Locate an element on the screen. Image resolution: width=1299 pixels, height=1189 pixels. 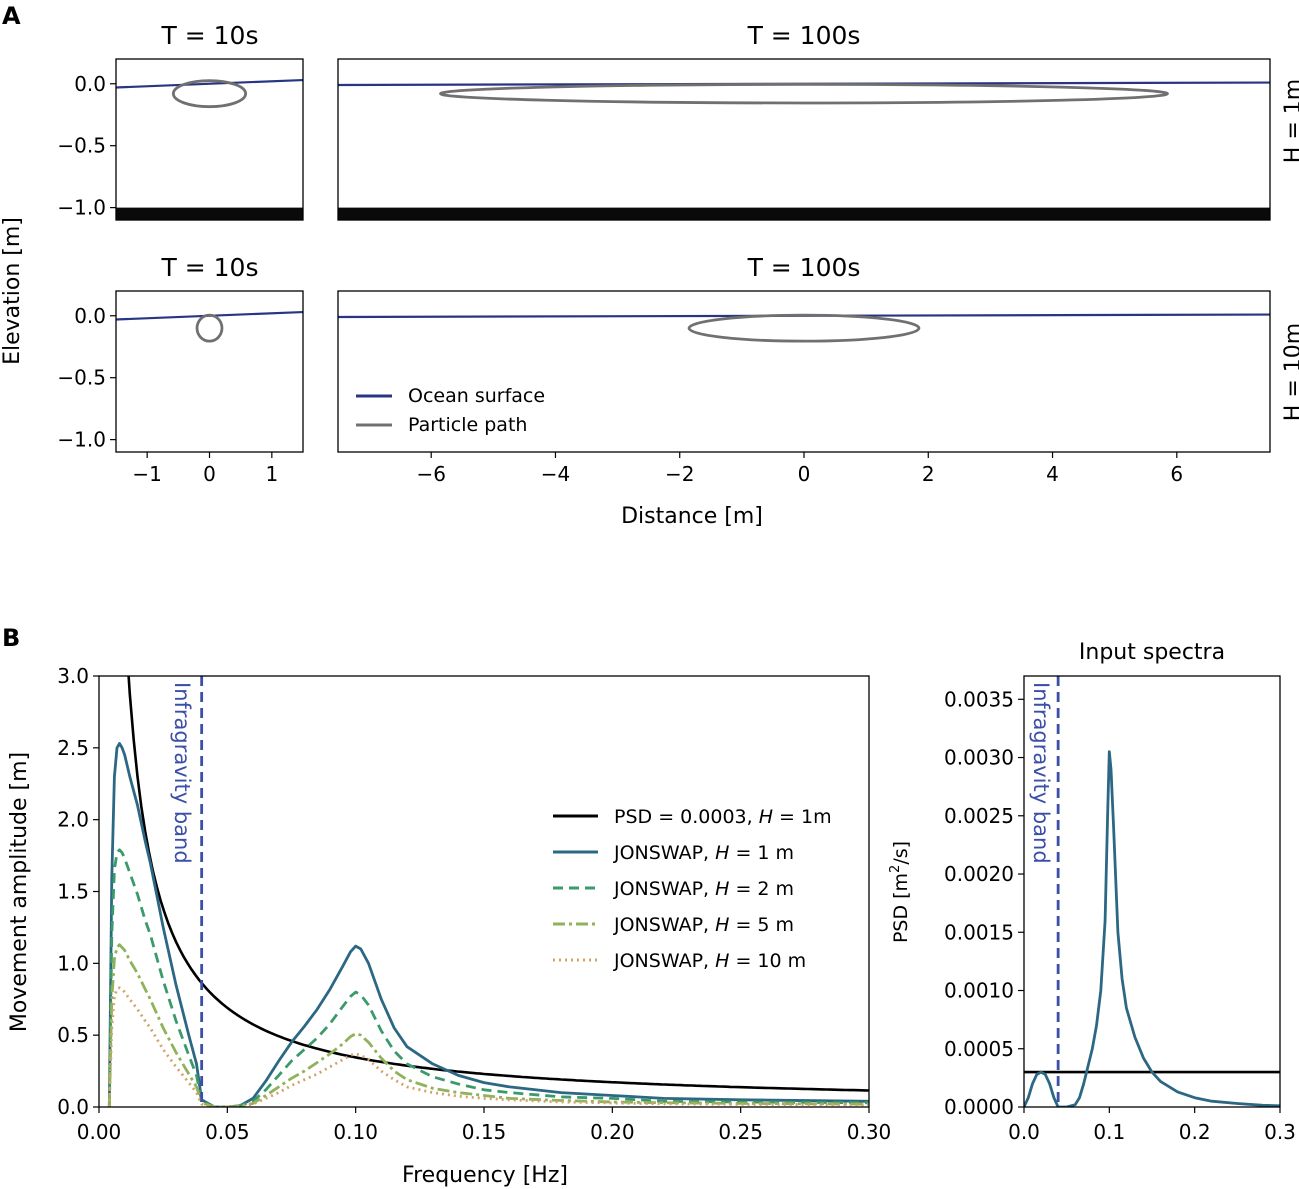
ylabel-psd: PSD [m2/s] is located at coordinates (900, 892).